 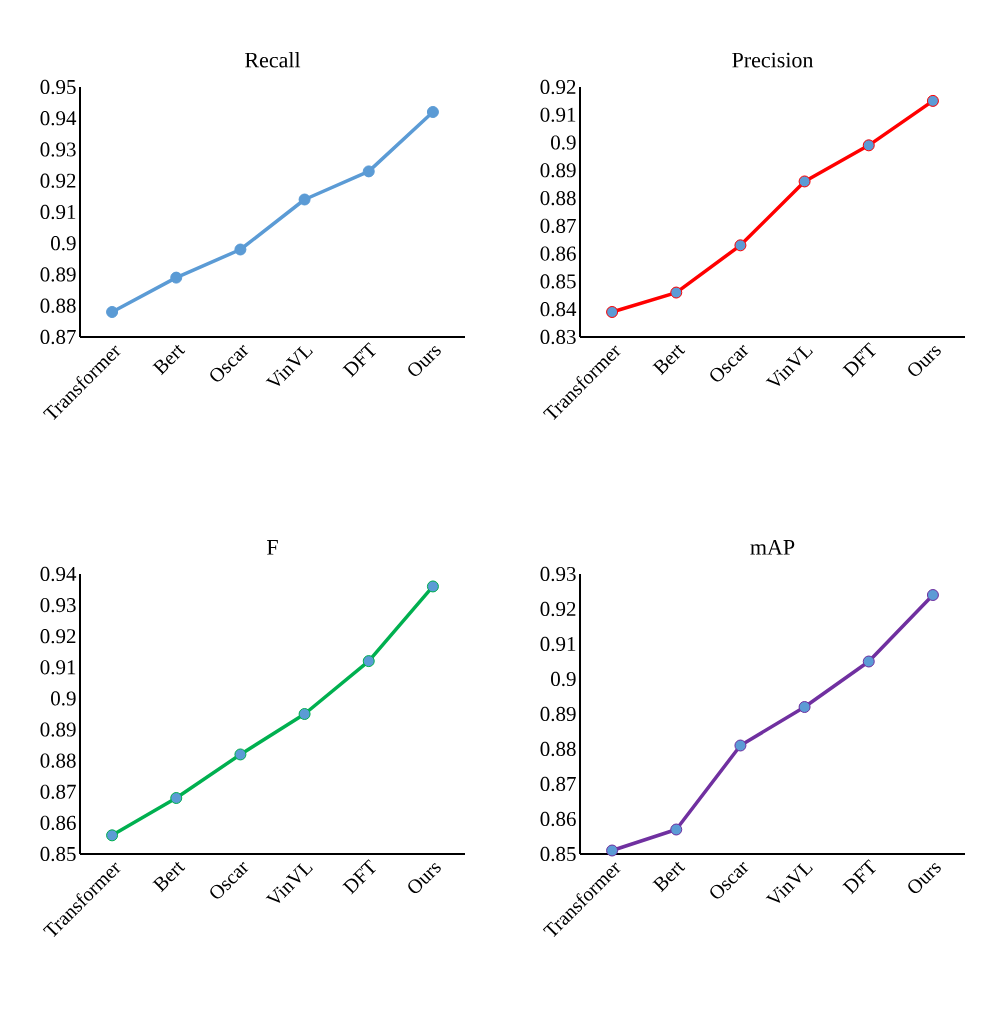 I want to click on chart-title: Precision, so click(x=773, y=60).